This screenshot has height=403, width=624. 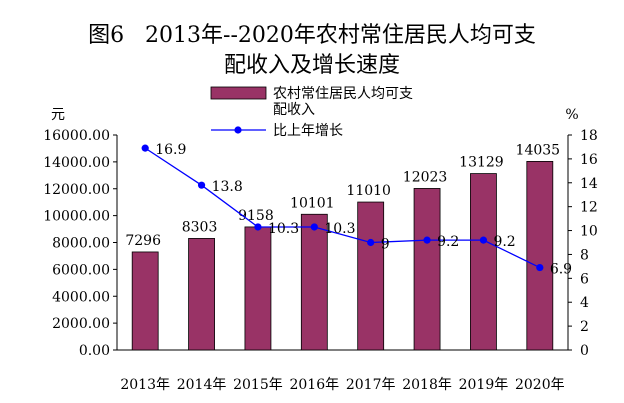 What do you see at coordinates (81, 297) in the screenshot?
I see `left-tick-label: 4000.00` at bounding box center [81, 297].